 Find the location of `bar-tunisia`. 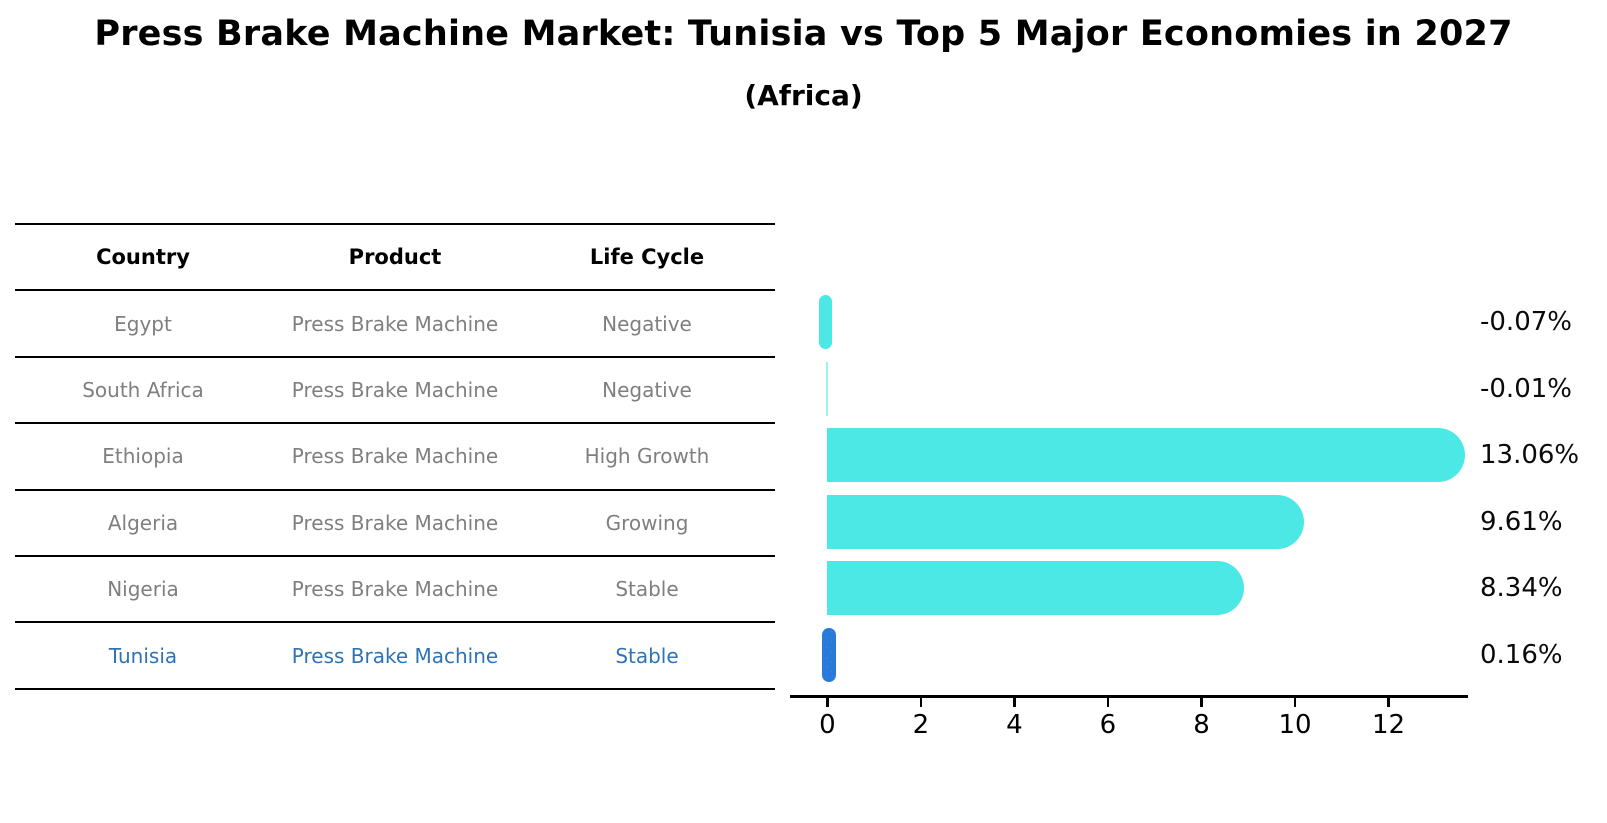

bar-tunisia is located at coordinates (829, 654).